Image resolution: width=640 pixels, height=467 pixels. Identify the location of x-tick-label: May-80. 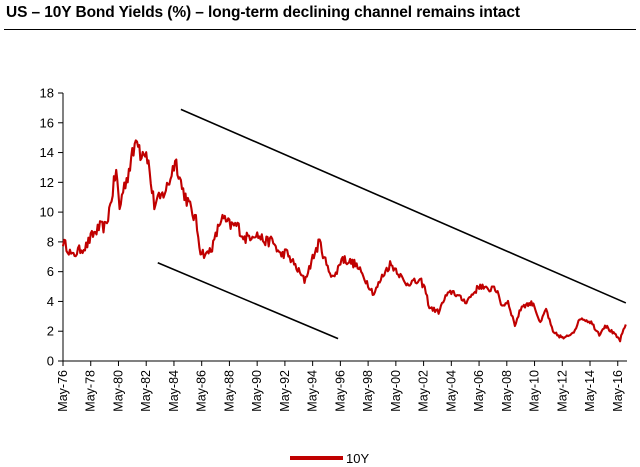
(118, 391).